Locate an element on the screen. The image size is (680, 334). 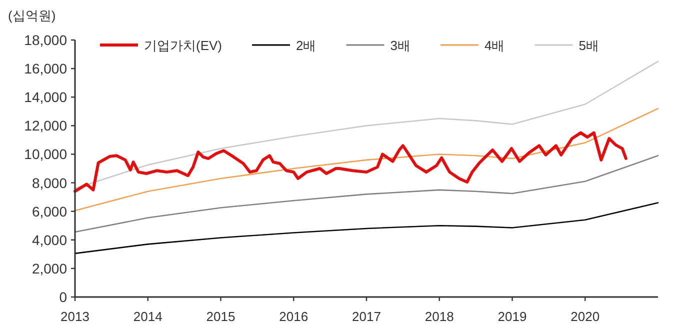
line-series is located at coordinates (366, 228).